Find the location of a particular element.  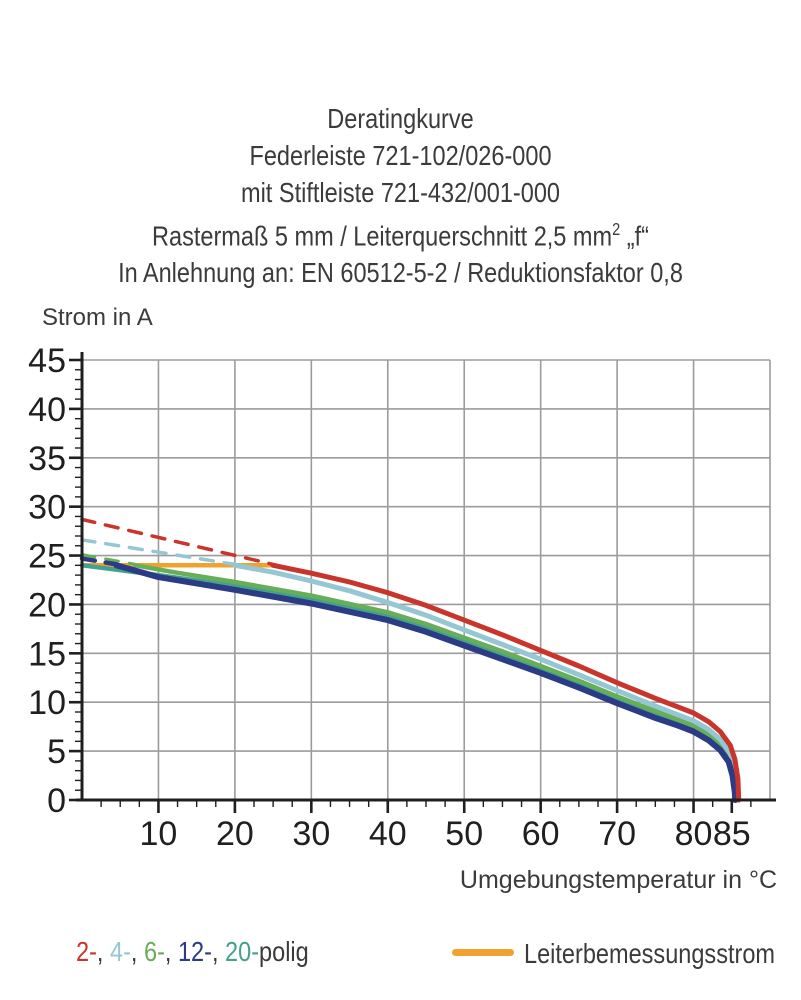

curve-dashed-6-polig is located at coordinates (108, 559).